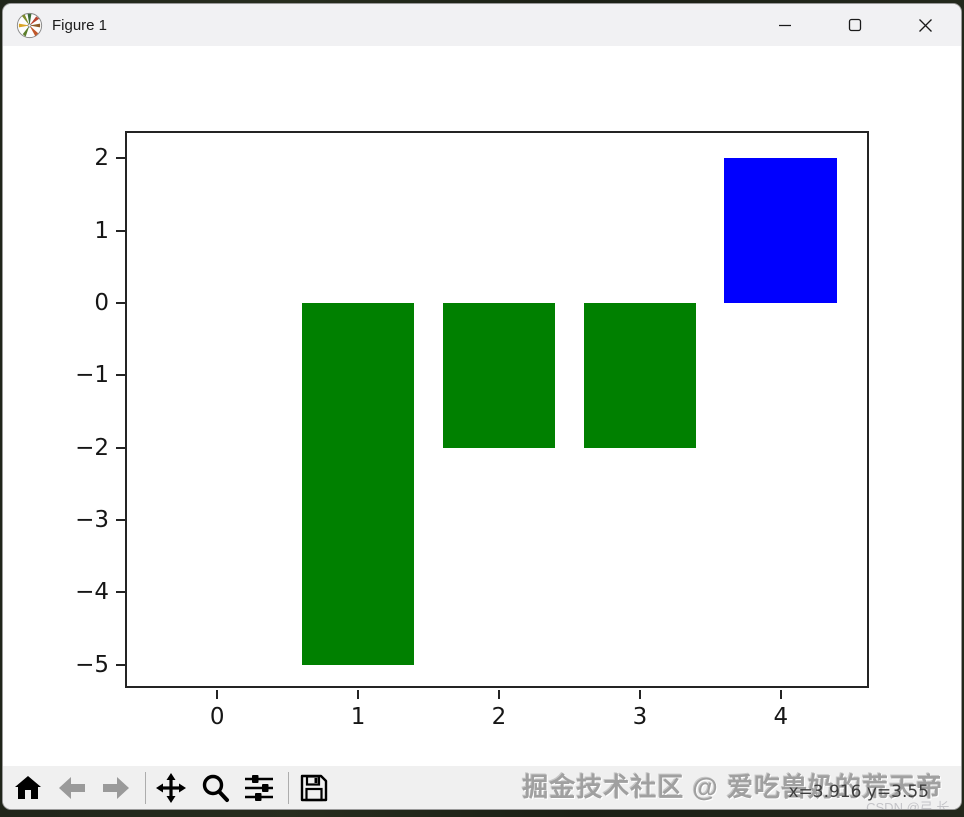 The height and width of the screenshot is (817, 964). What do you see at coordinates (101, 158) in the screenshot?
I see `y-ticklabel: 2` at bounding box center [101, 158].